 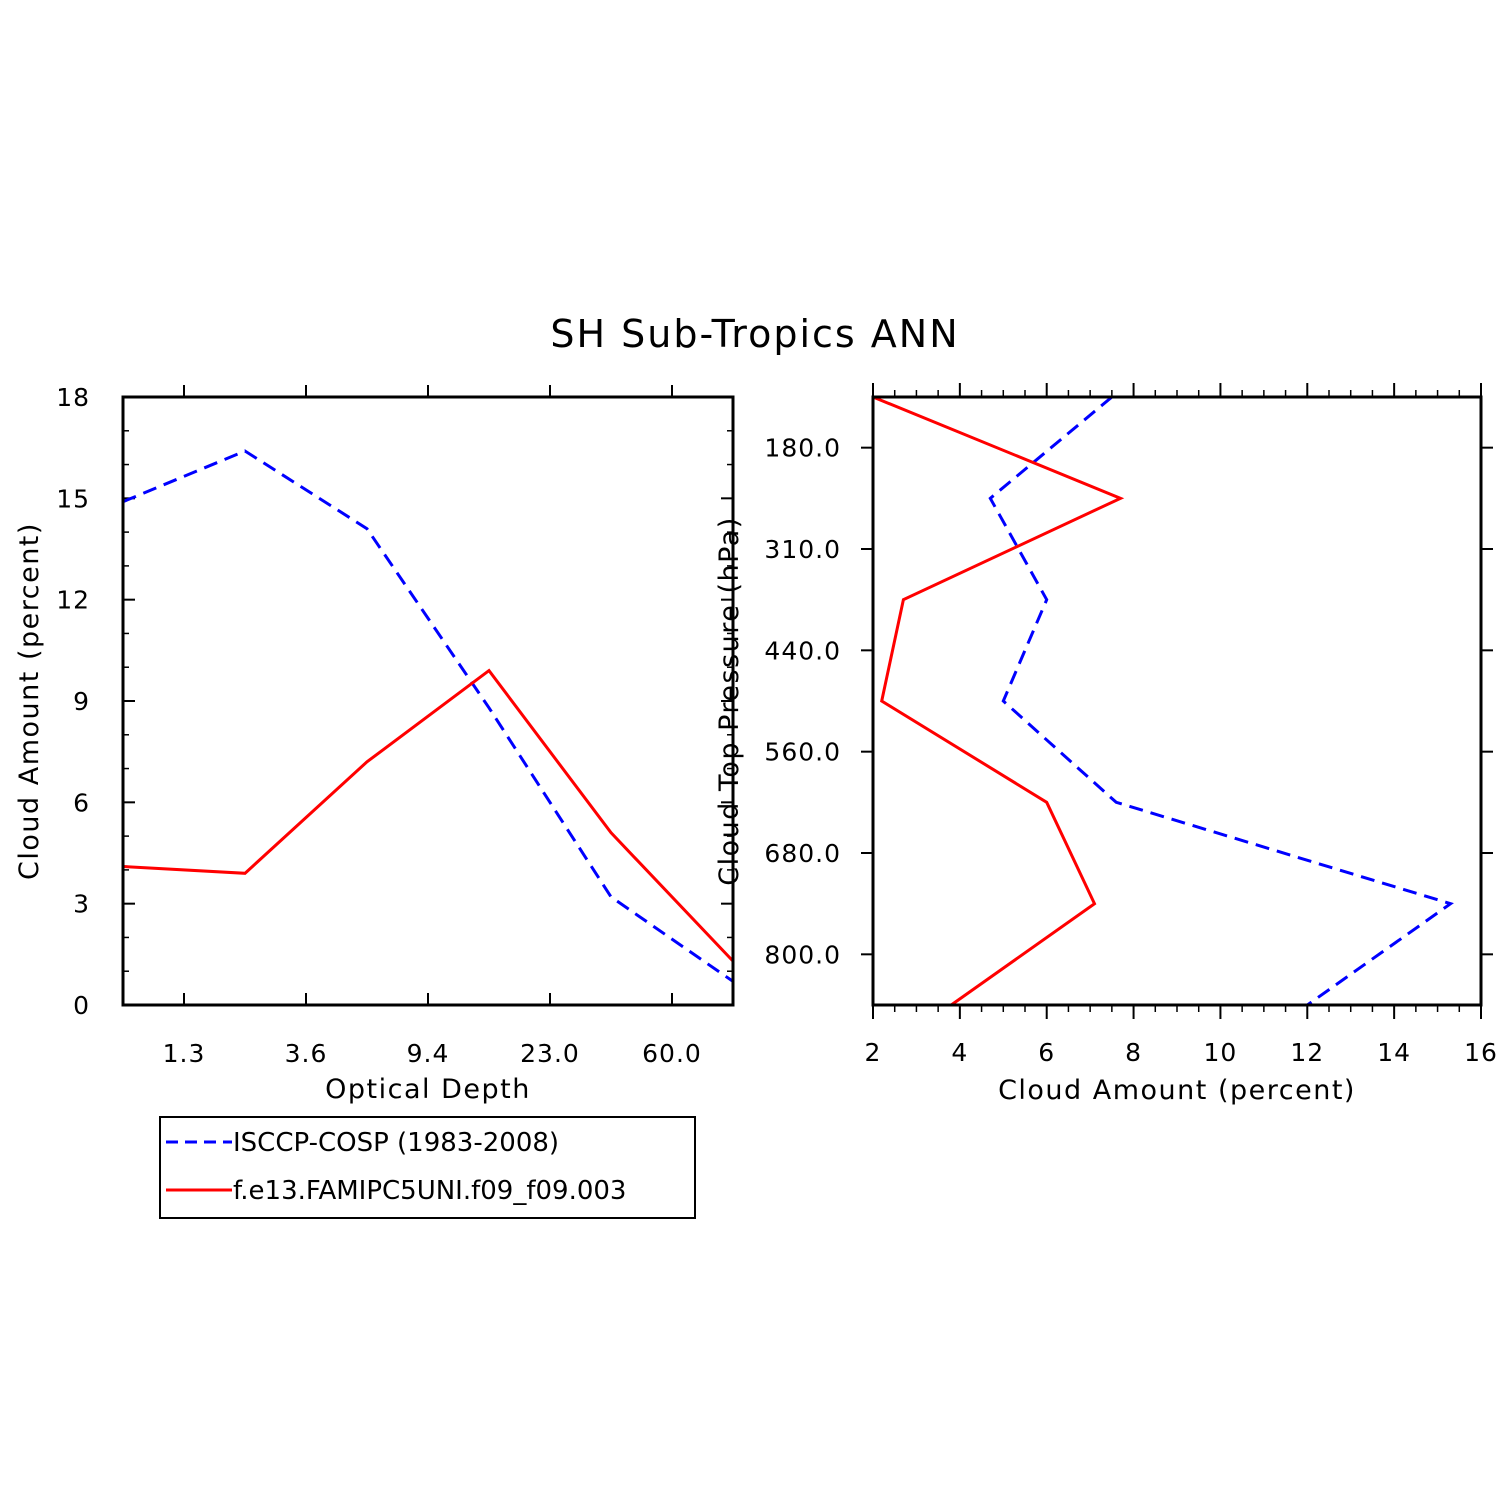 What do you see at coordinates (429, 1191) in the screenshot?
I see `legend-label-model: f.e13.FAMIPC5UNI.f09_f09.003` at bounding box center [429, 1191].